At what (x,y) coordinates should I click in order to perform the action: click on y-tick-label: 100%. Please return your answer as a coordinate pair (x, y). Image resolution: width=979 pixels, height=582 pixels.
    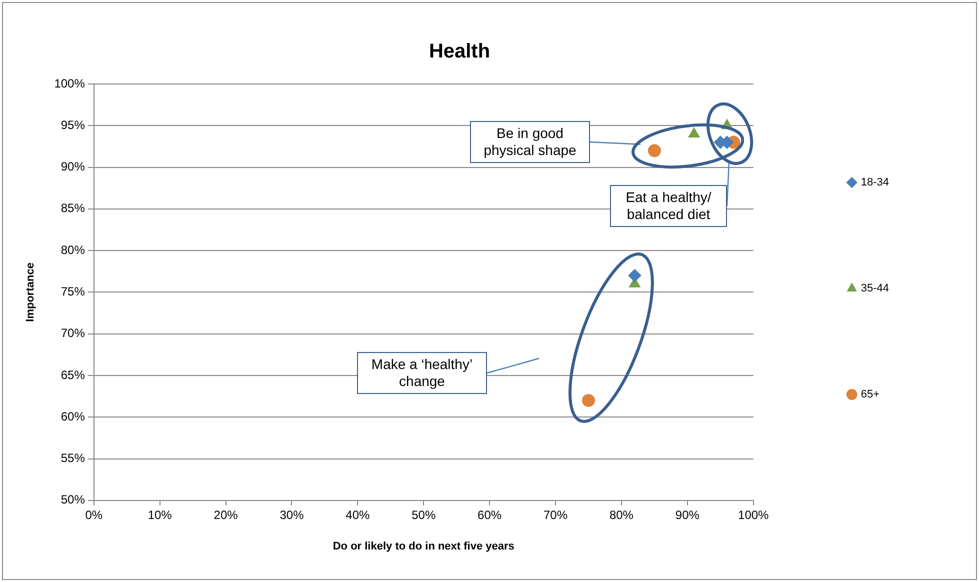
    Looking at the image, I should click on (70, 83).